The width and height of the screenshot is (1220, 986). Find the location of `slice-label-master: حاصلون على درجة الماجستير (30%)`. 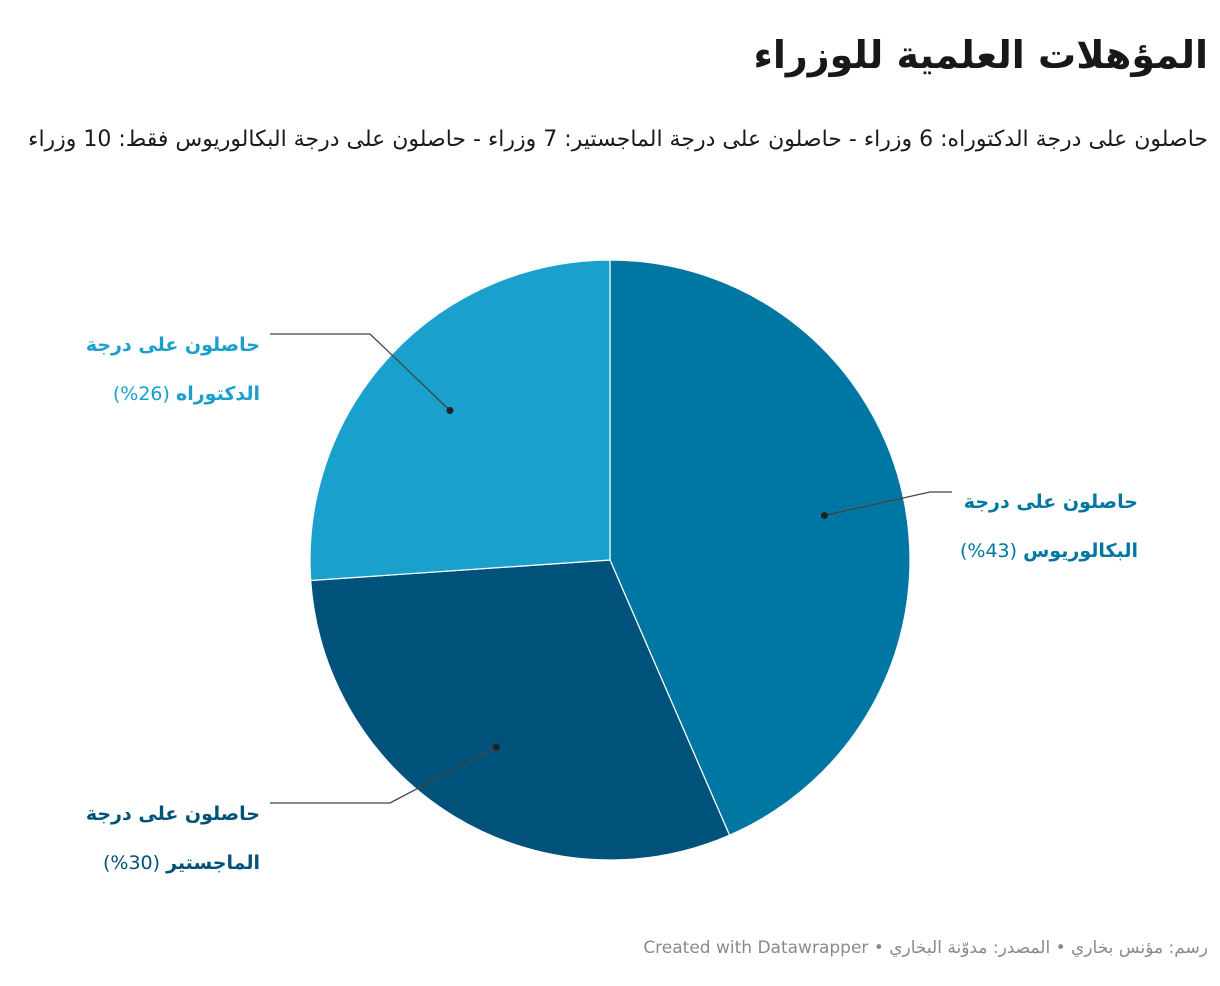

slice-label-master: حاصلون على درجة الماجستير (30%) is located at coordinates (173, 839).